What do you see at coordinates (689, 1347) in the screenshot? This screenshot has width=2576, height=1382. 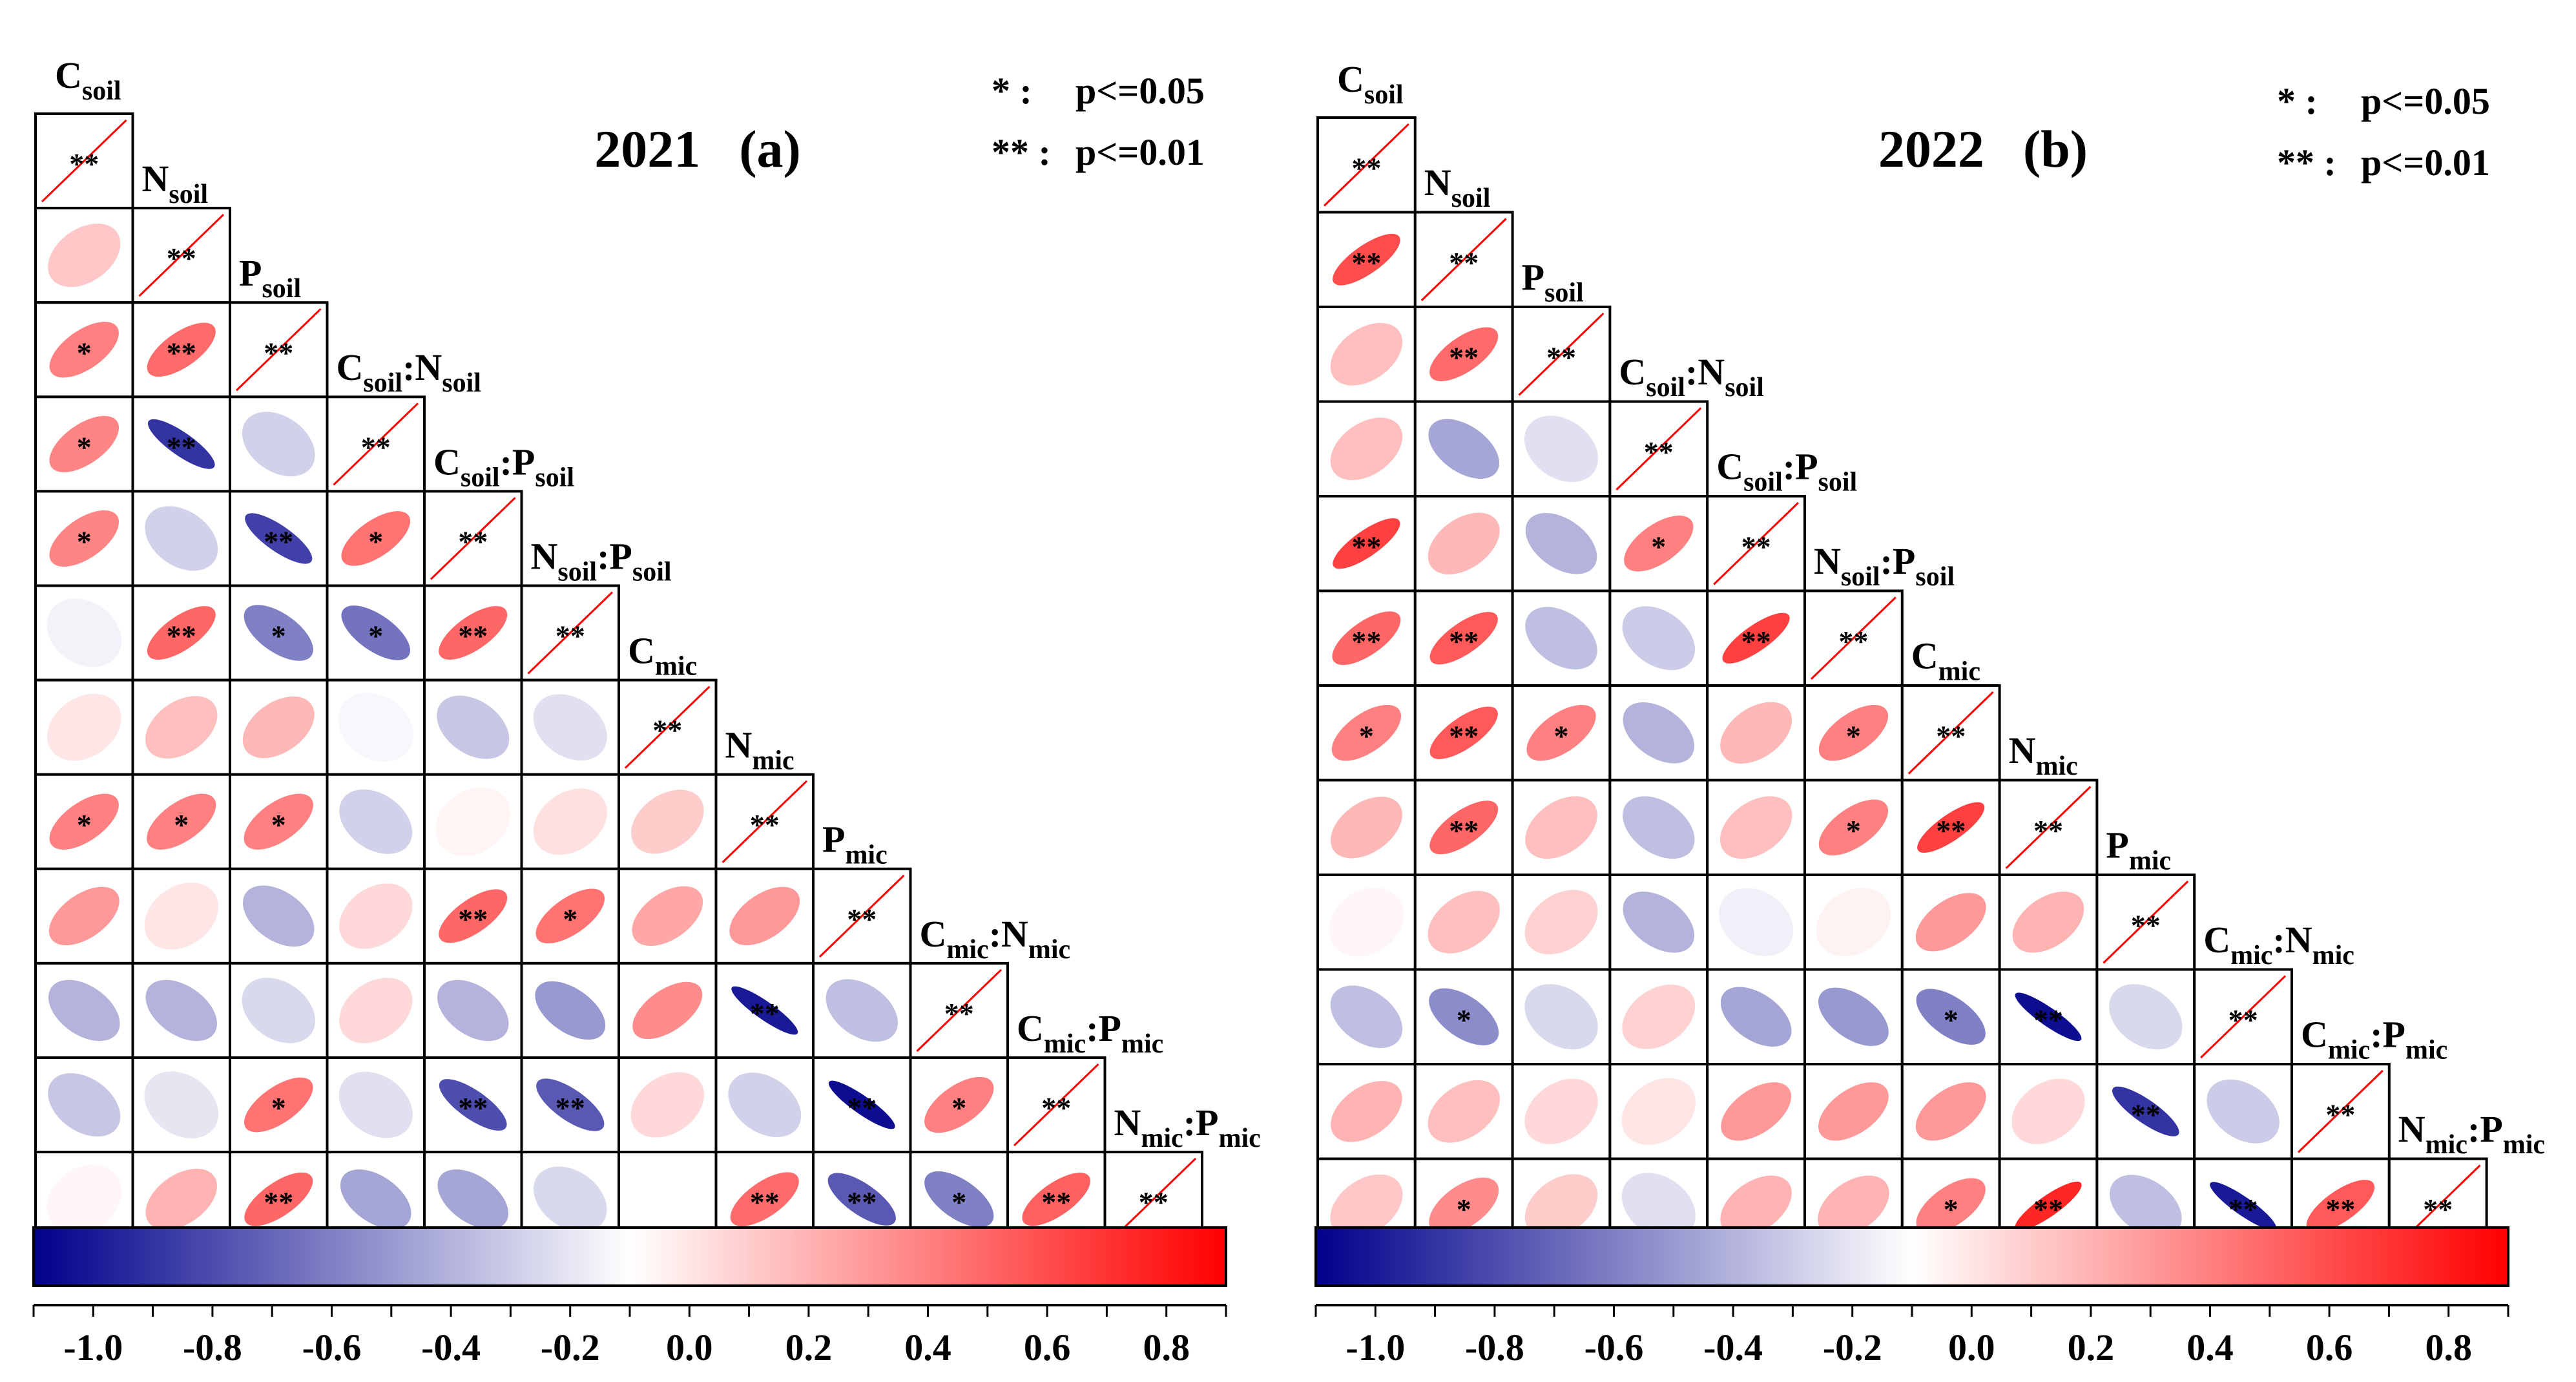 I see `colorbar-tick-label: 0.0` at bounding box center [689, 1347].